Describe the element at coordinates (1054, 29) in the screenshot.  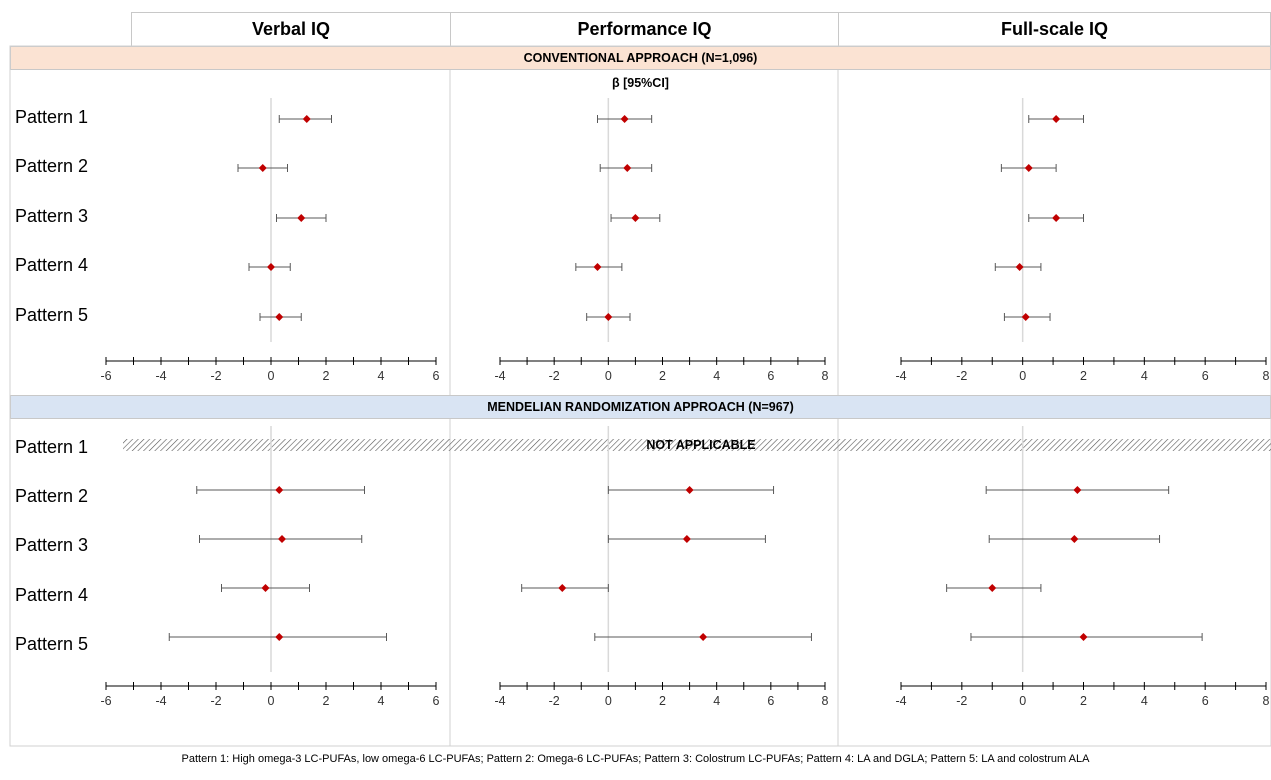
I see `column-header-full-scale-iq: Full-scale IQ` at that location.